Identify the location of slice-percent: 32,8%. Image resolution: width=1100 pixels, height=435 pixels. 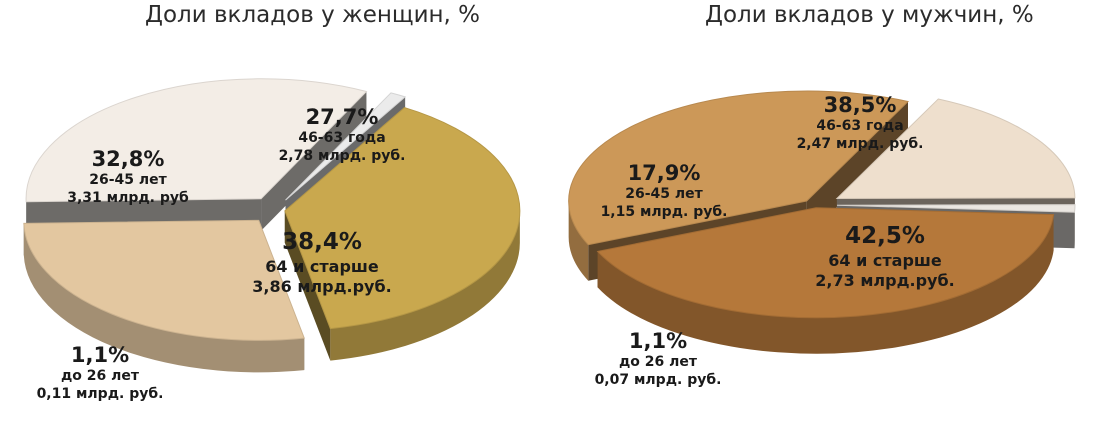
(128, 159).